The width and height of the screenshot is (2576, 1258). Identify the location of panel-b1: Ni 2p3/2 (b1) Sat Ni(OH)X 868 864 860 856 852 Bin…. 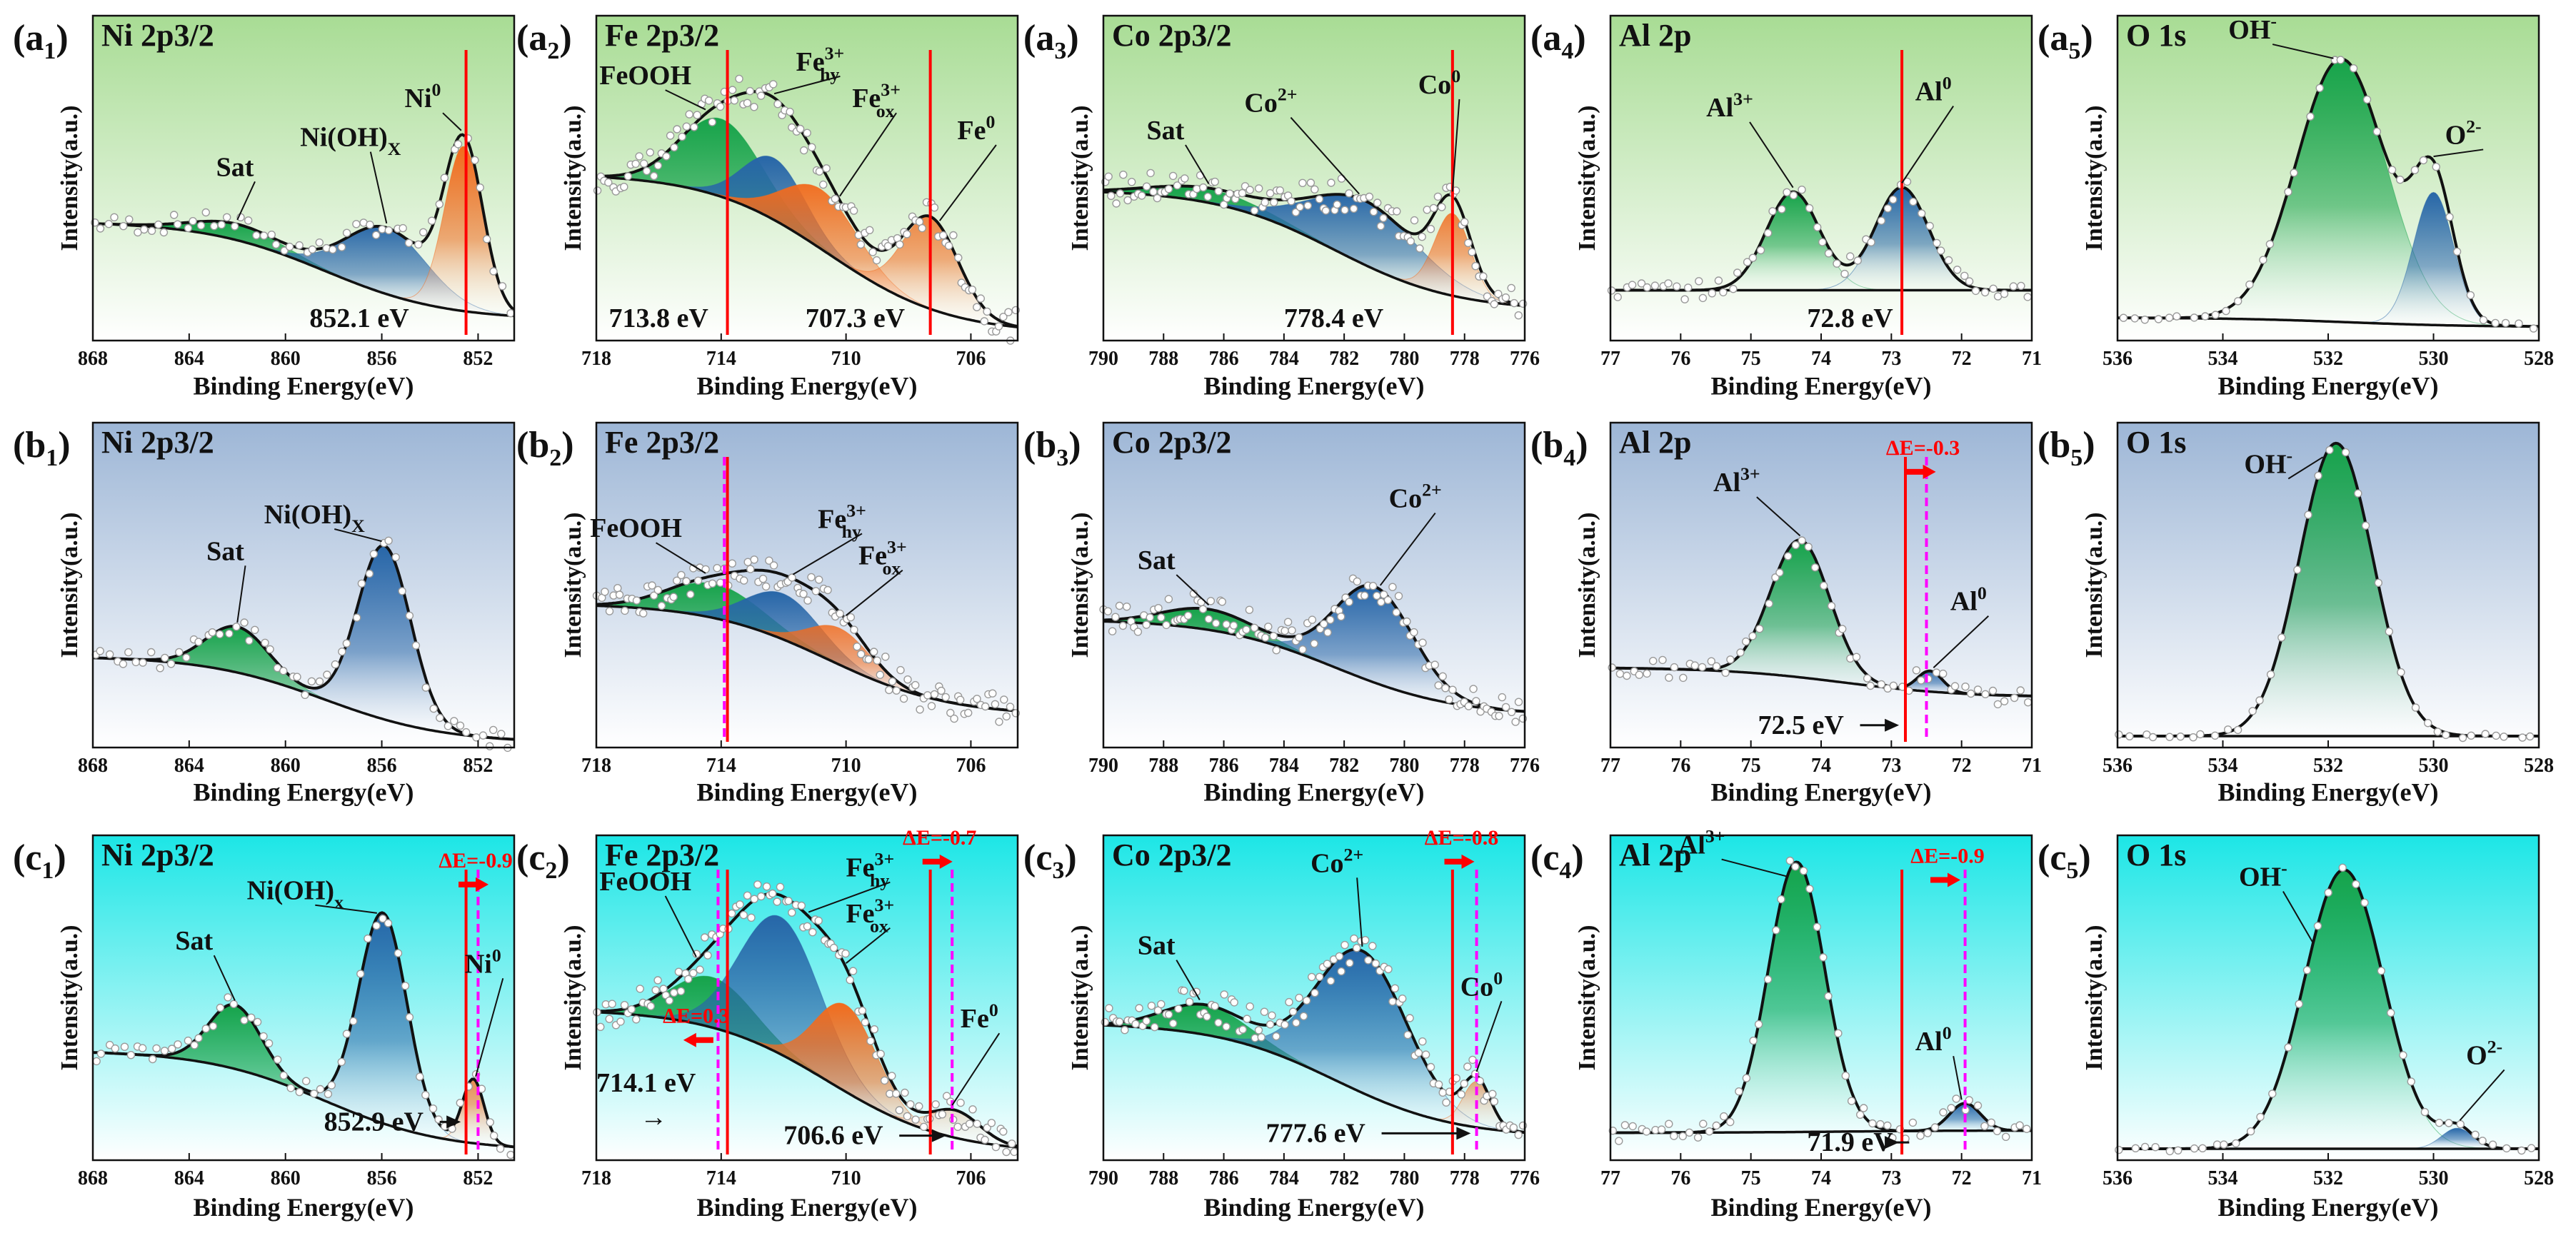
(264, 613).